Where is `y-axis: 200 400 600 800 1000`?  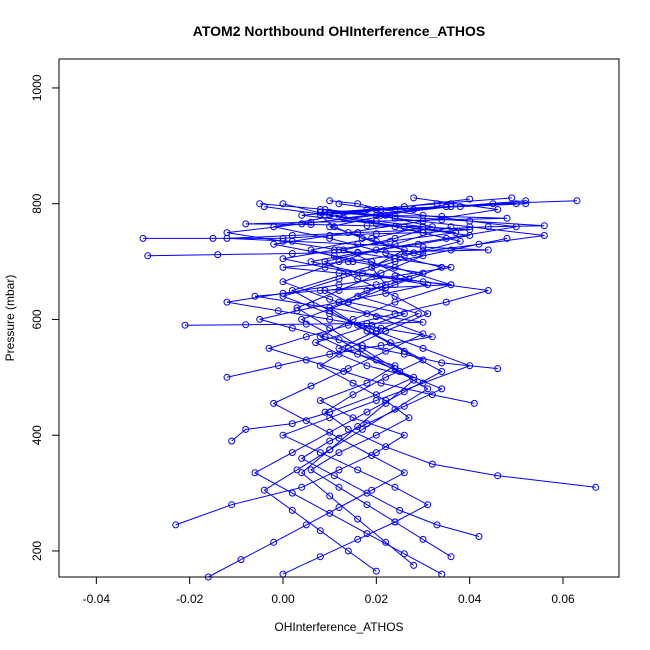
y-axis: 200 400 600 800 1000 is located at coordinates (44, 317).